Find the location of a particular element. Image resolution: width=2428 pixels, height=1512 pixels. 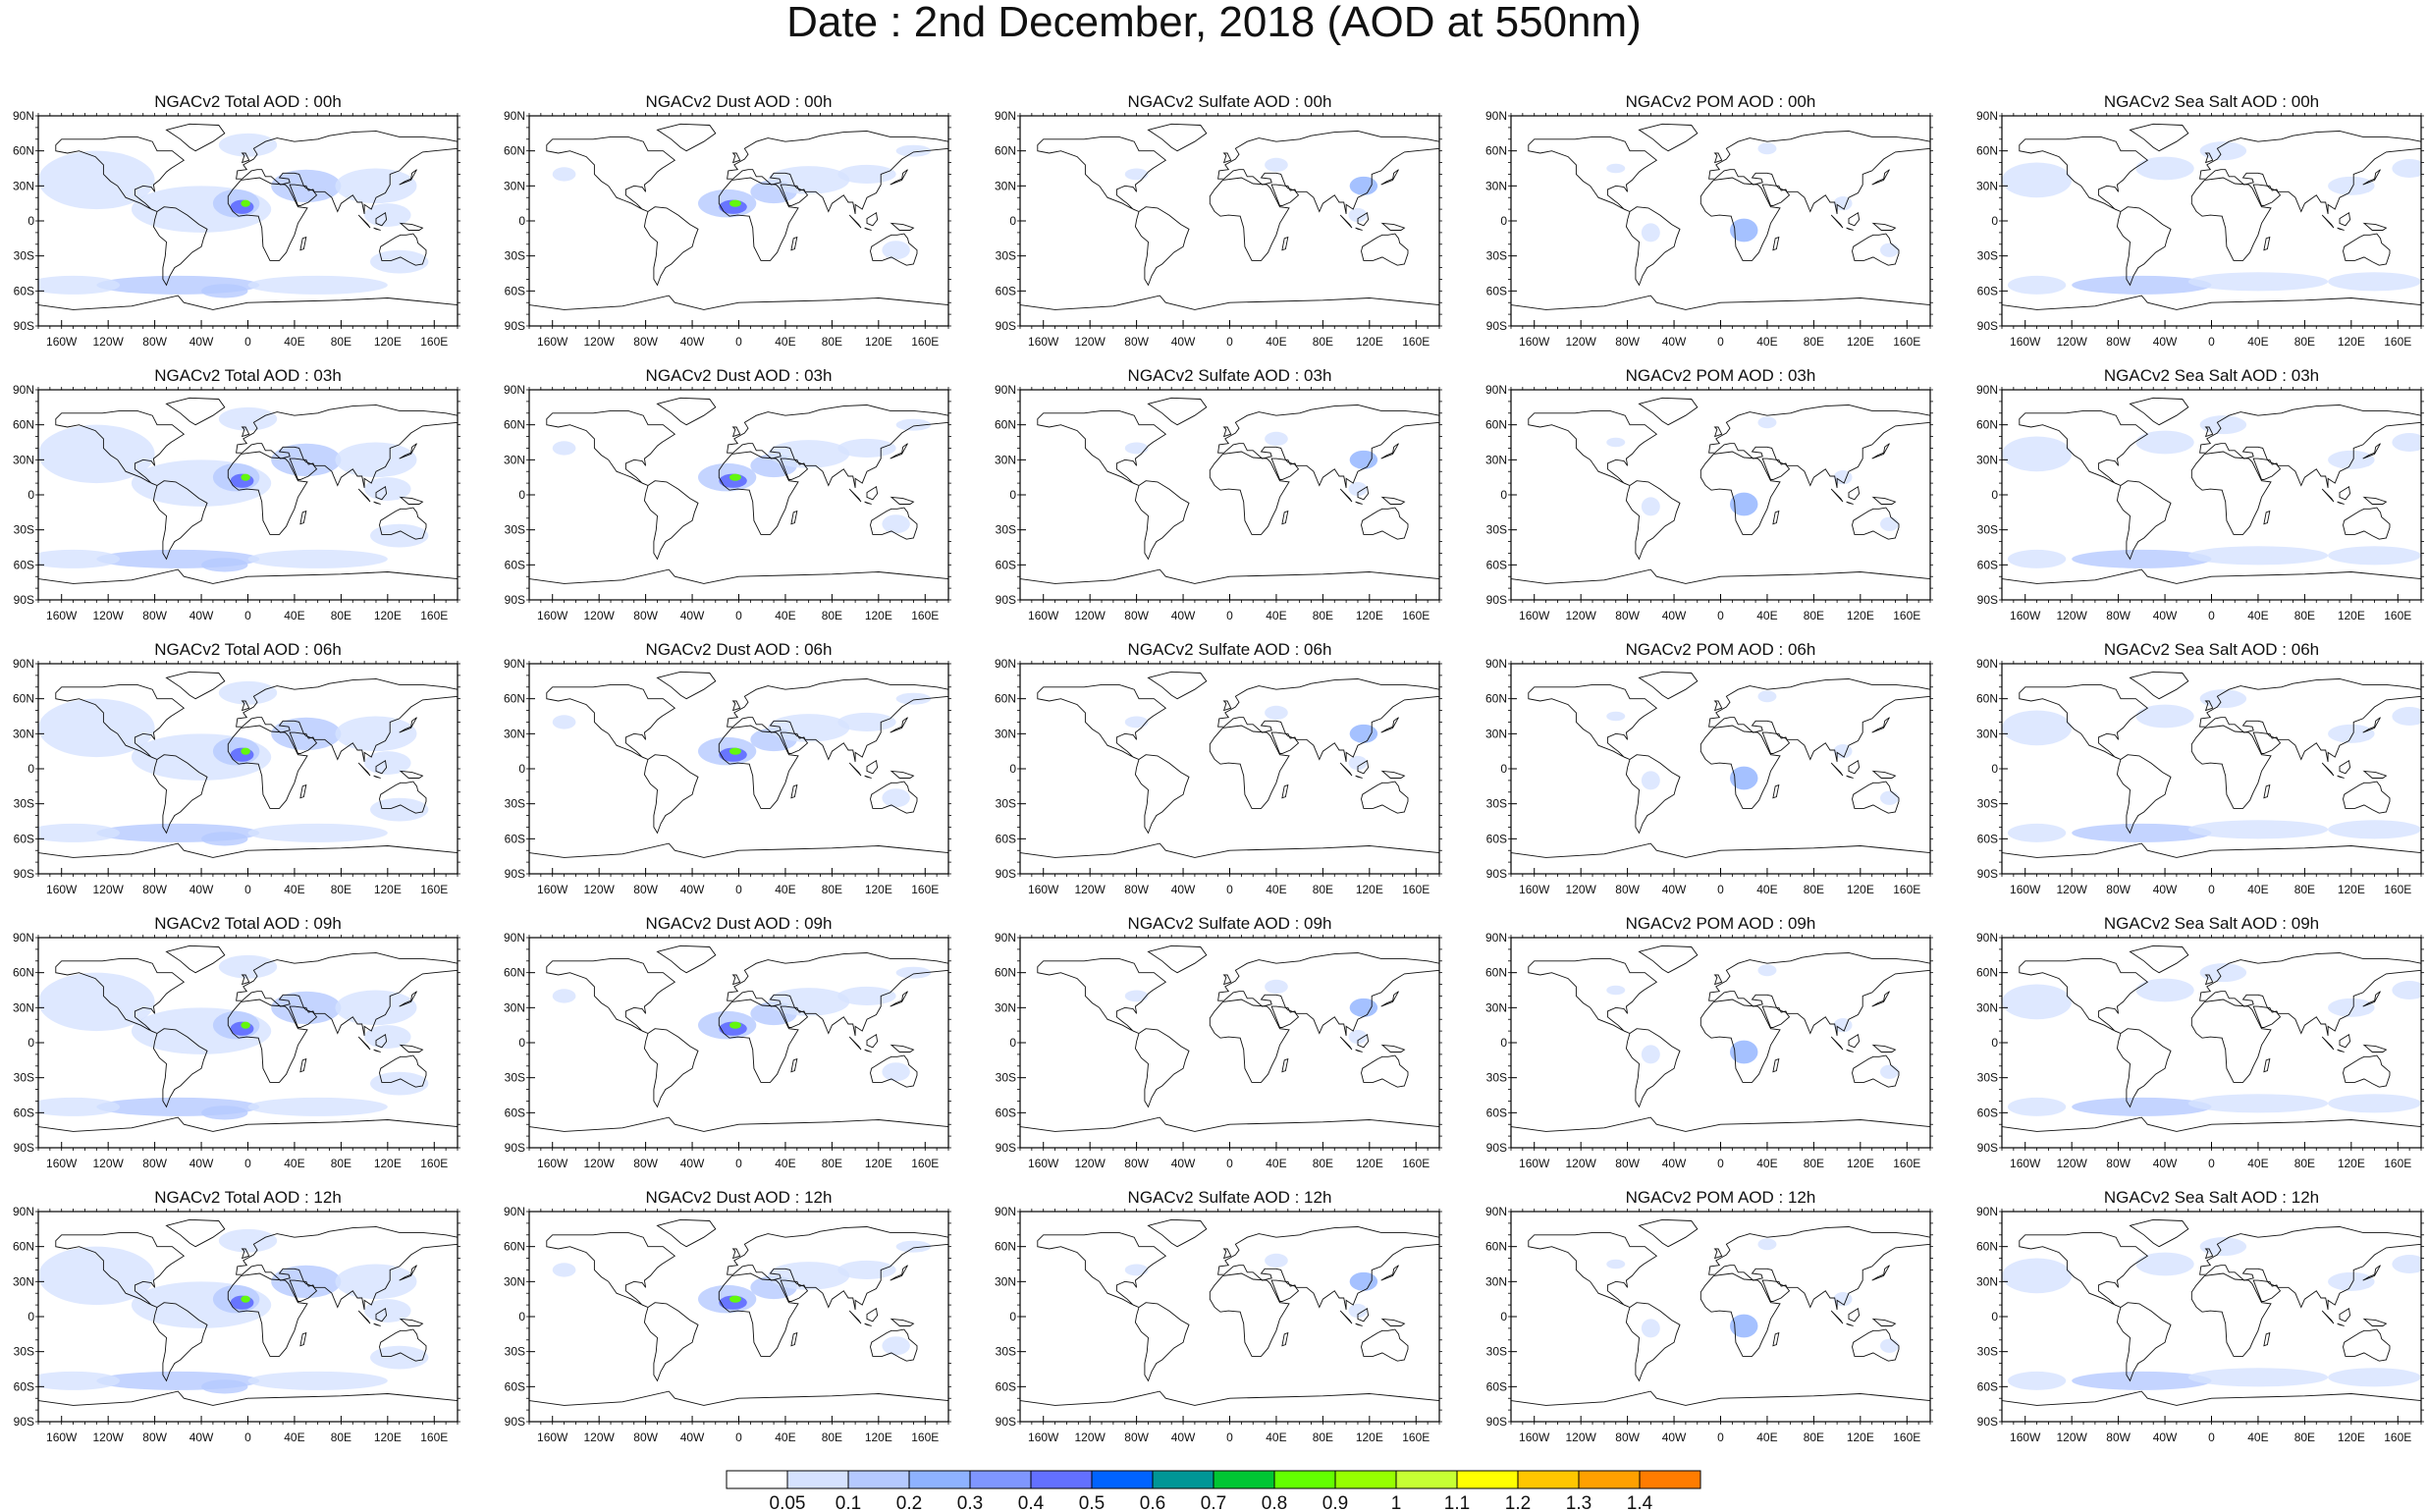

lon-tick-label: 160E is located at coordinates (1906, 889).